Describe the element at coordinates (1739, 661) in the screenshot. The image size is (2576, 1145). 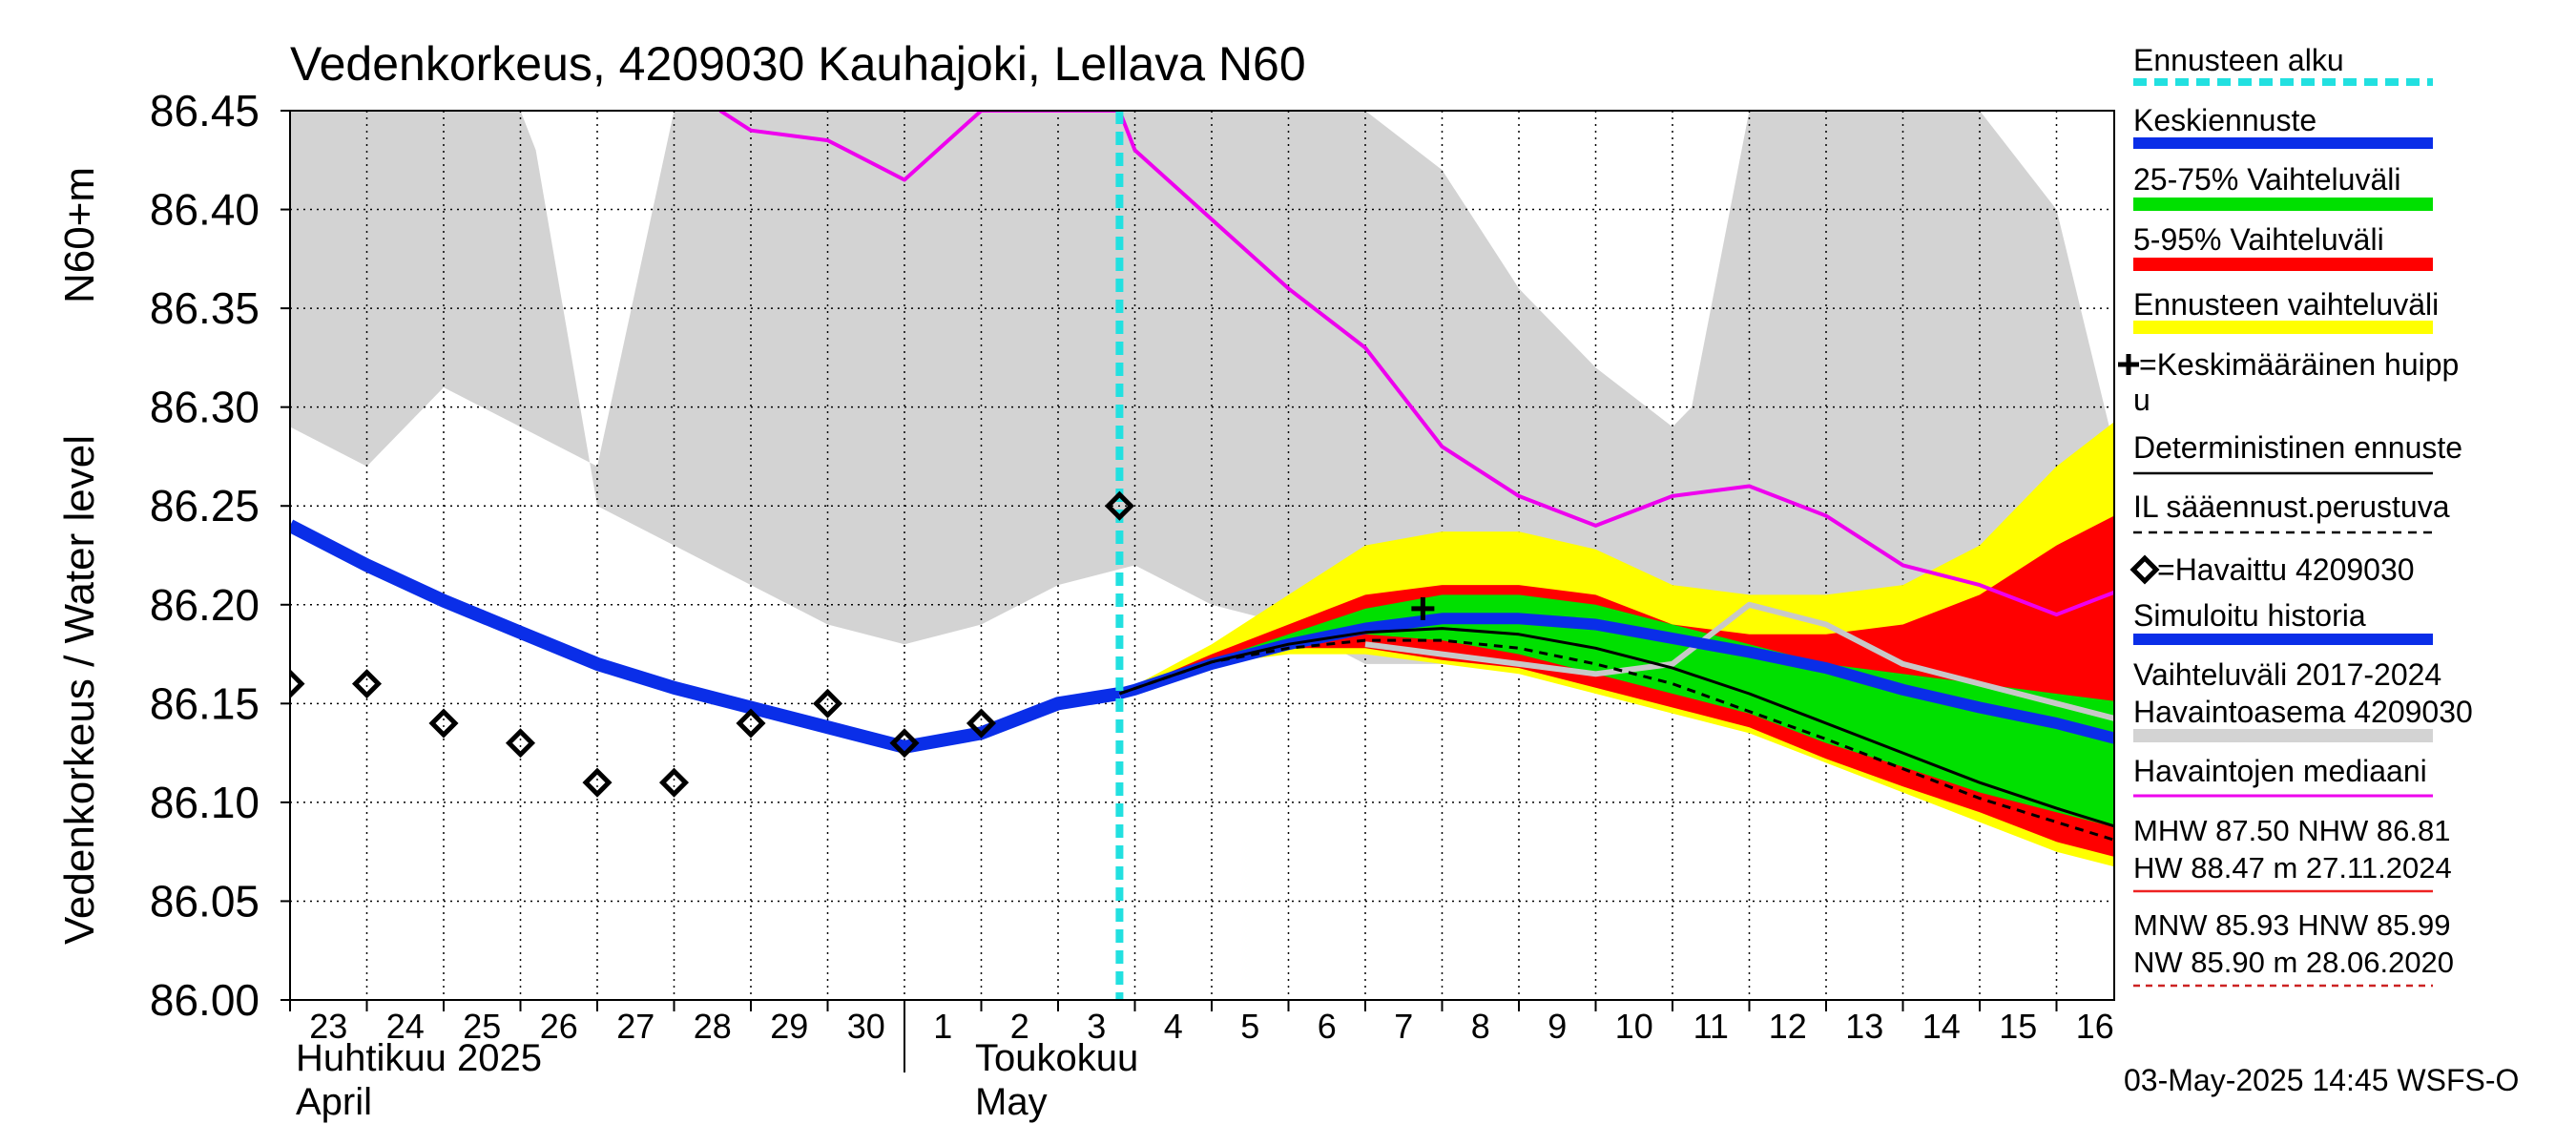
I see `history-range-line` at that location.